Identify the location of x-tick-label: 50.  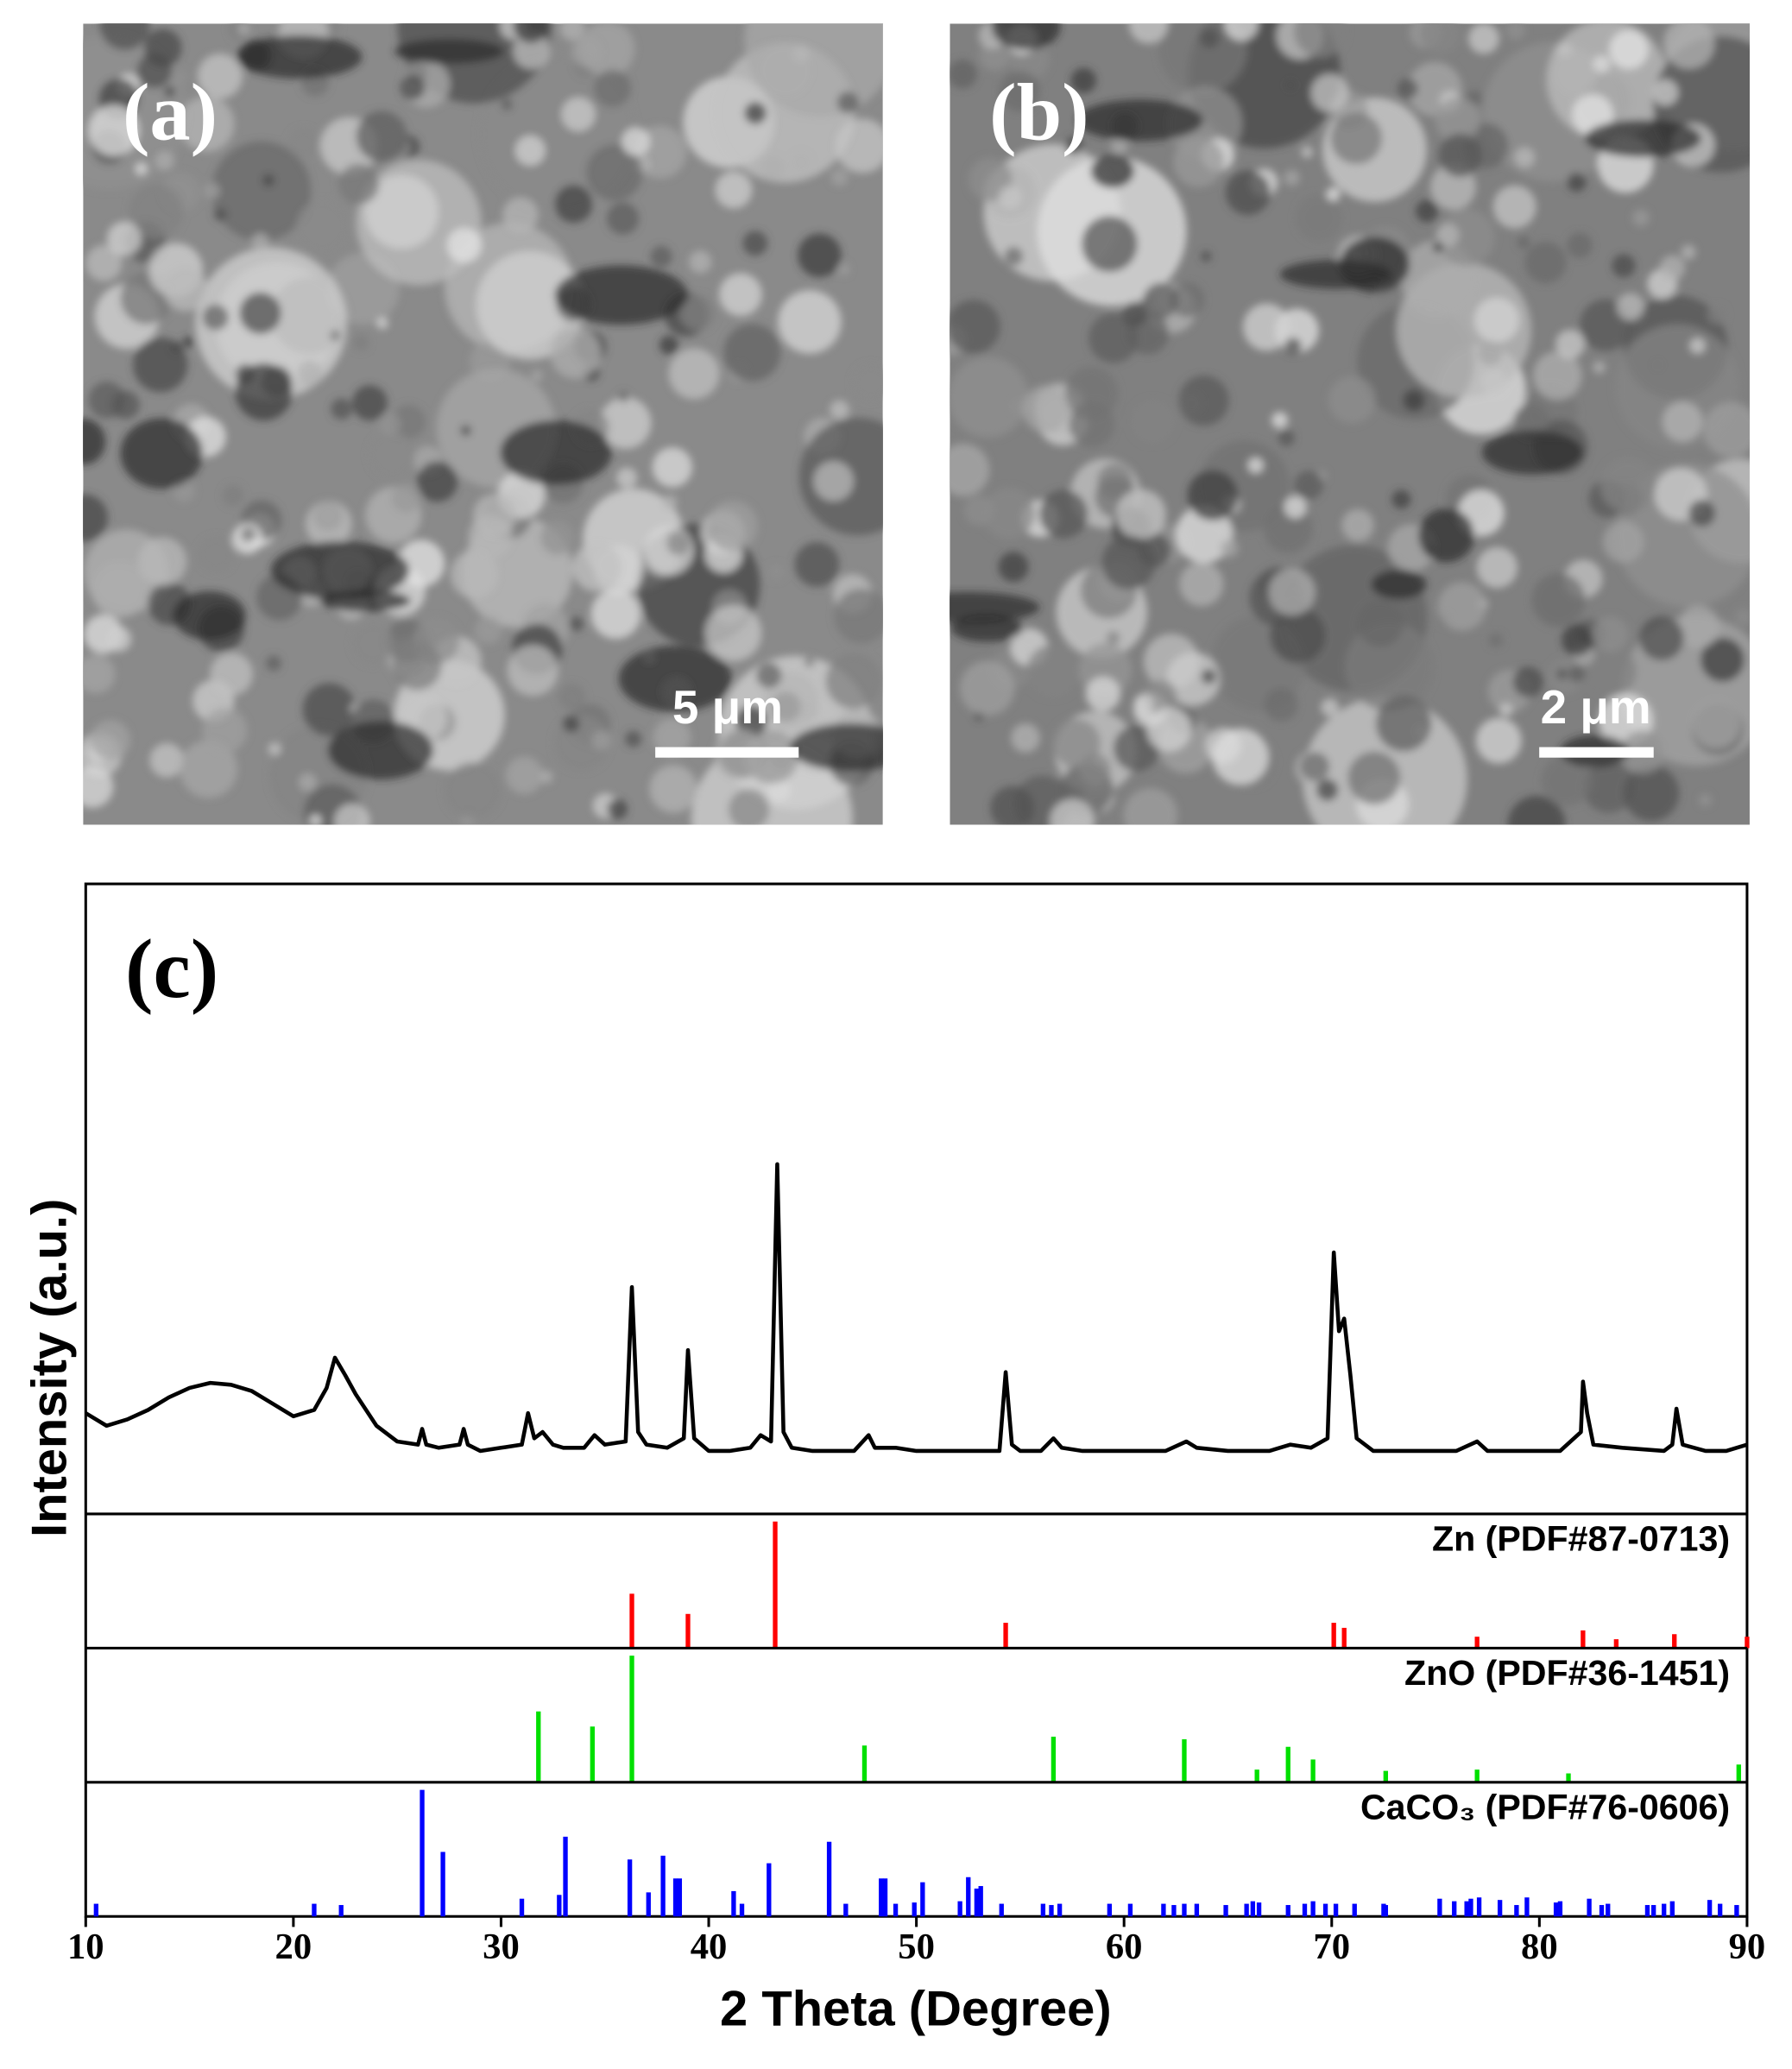
(916, 1947).